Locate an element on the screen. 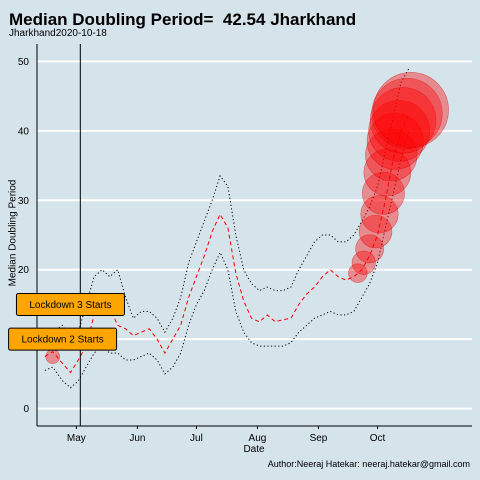  y-tick-label: 0 is located at coordinates (26, 409).